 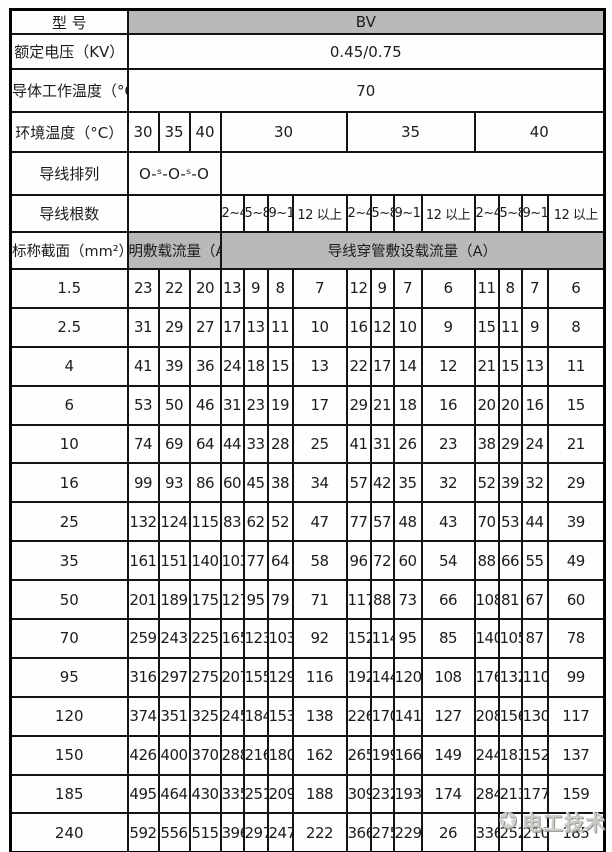 What do you see at coordinates (486, 522) in the screenshot?
I see `ampacity-value-cell: 70` at bounding box center [486, 522].